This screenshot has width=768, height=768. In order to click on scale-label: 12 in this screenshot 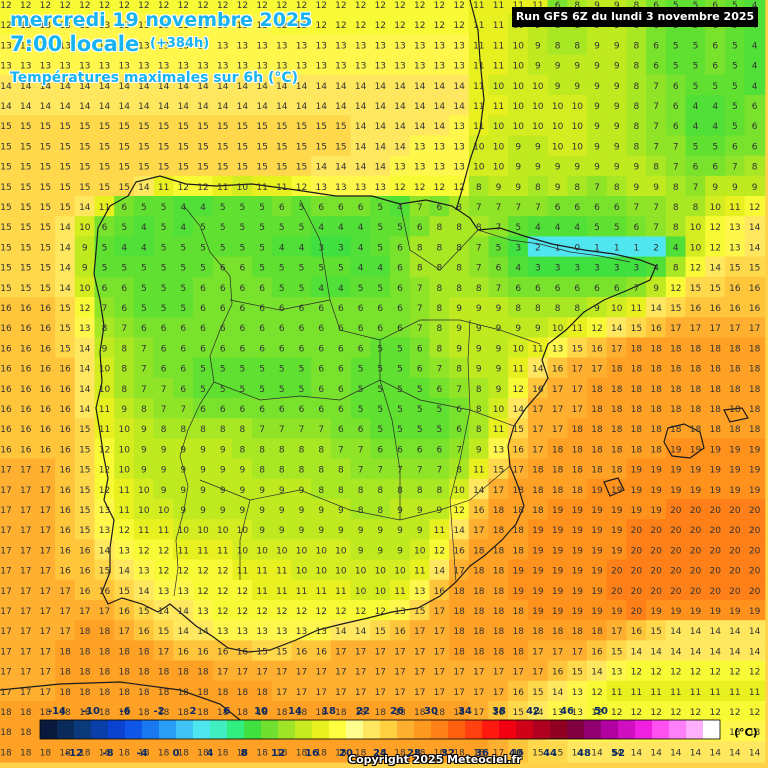, I will do `click(278, 753)`.